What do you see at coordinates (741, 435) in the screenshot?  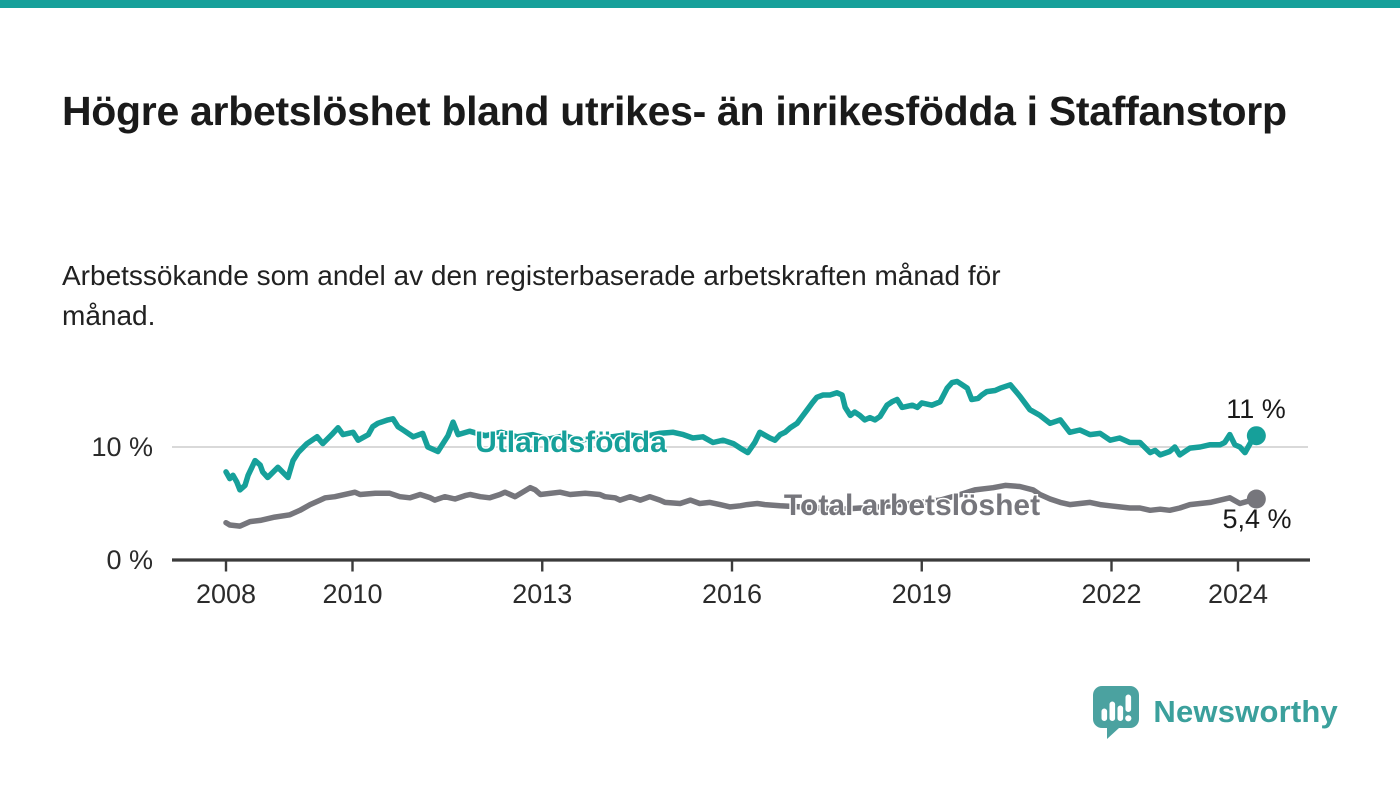 I see `series-line-utlandsfodda` at bounding box center [741, 435].